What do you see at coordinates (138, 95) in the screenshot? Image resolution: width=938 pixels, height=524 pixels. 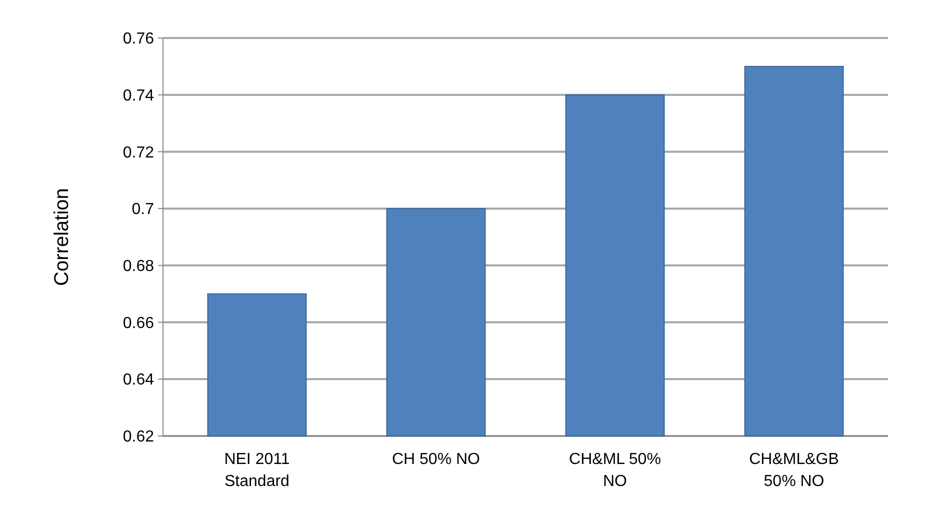 I see `y-tick-label: 0.74` at bounding box center [138, 95].